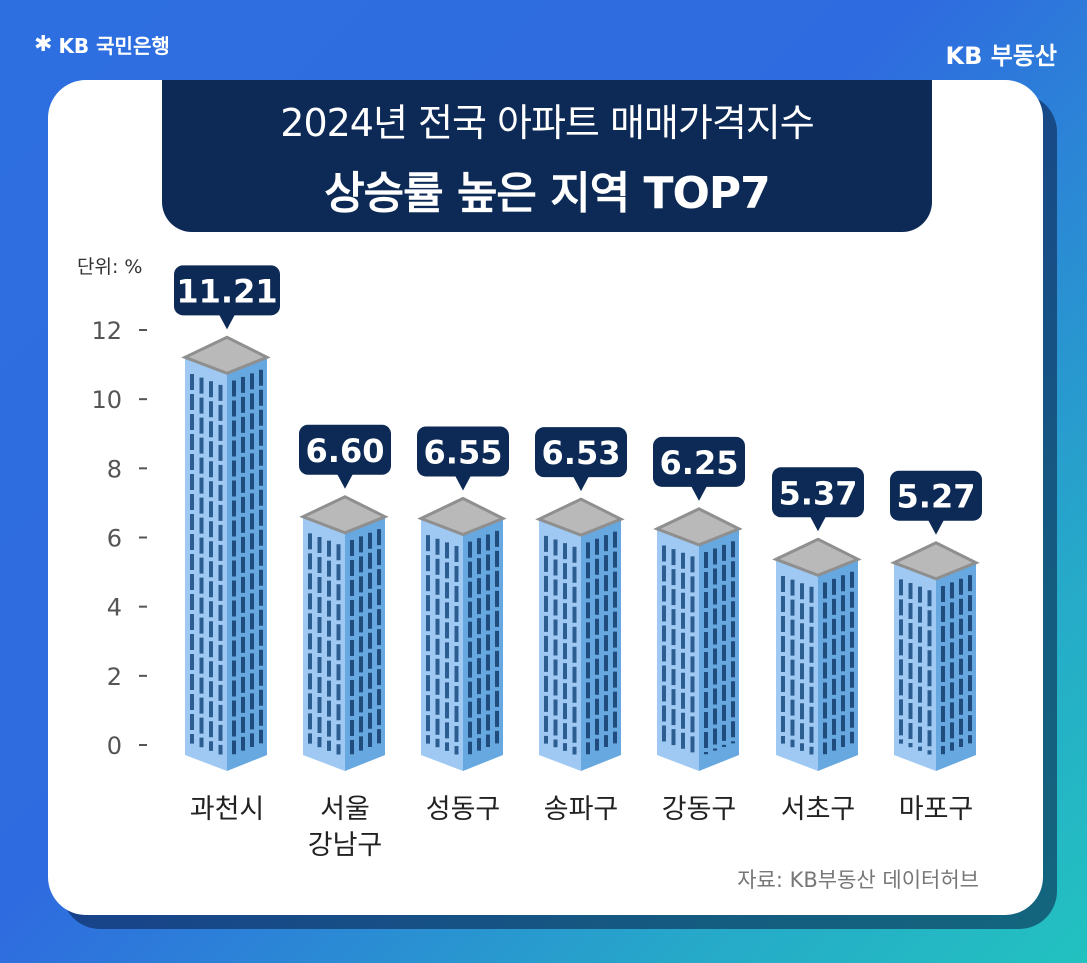 The image size is (1087, 963). I want to click on x-tick-label: 과천시, so click(227, 809).